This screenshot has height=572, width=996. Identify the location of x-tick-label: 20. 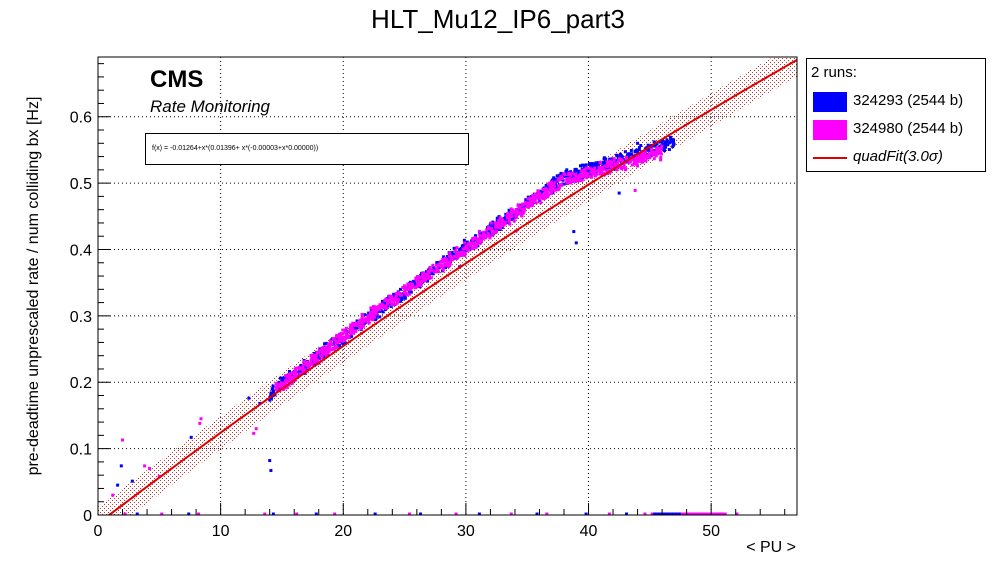
(343, 531).